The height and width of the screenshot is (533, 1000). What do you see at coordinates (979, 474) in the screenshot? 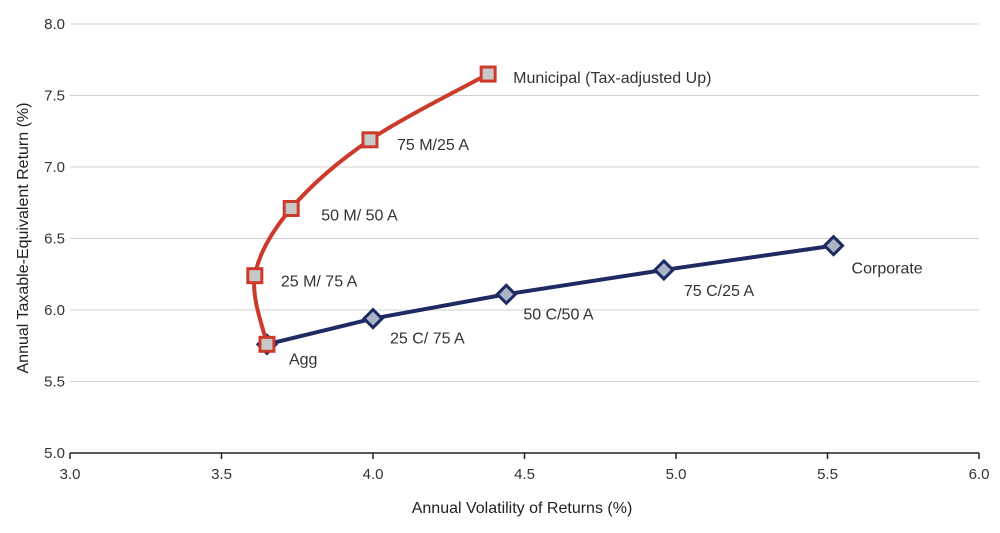
I see `x-tick-label: 6.0` at bounding box center [979, 474].